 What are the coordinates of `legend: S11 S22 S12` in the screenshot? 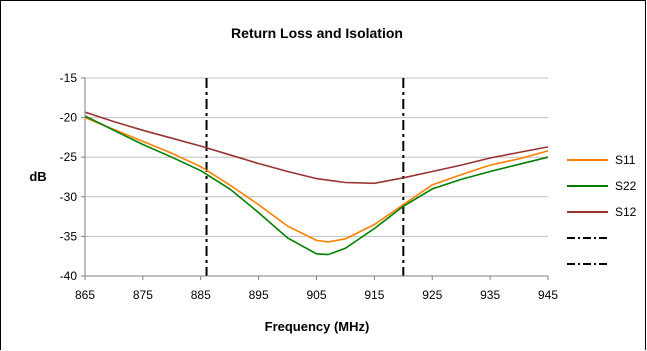 It's located at (602, 209).